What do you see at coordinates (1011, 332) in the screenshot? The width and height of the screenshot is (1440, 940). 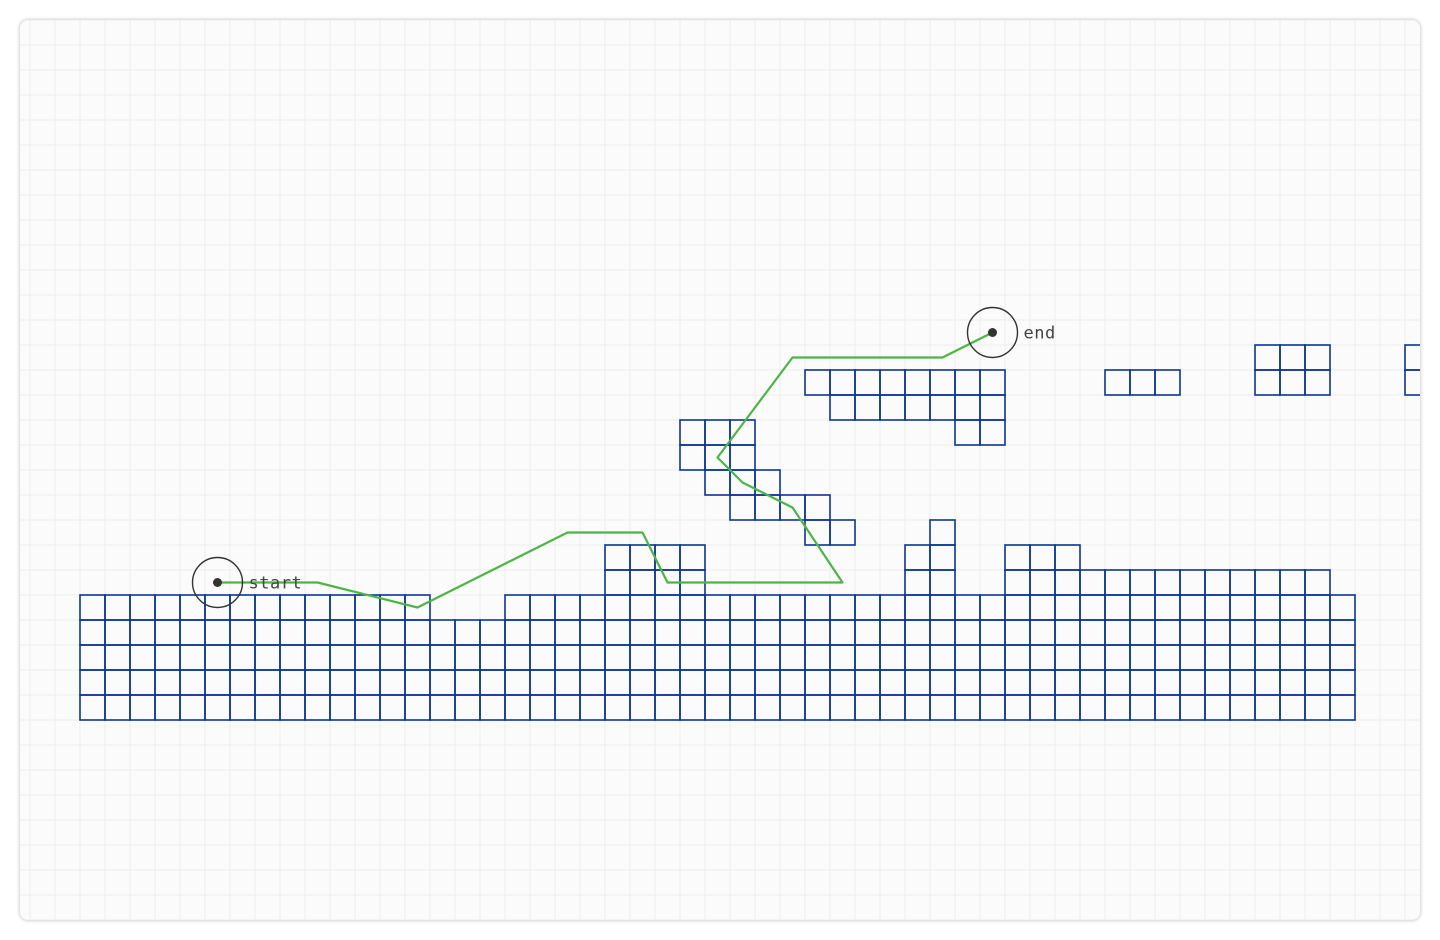 I see `end-marker: end` at bounding box center [1011, 332].